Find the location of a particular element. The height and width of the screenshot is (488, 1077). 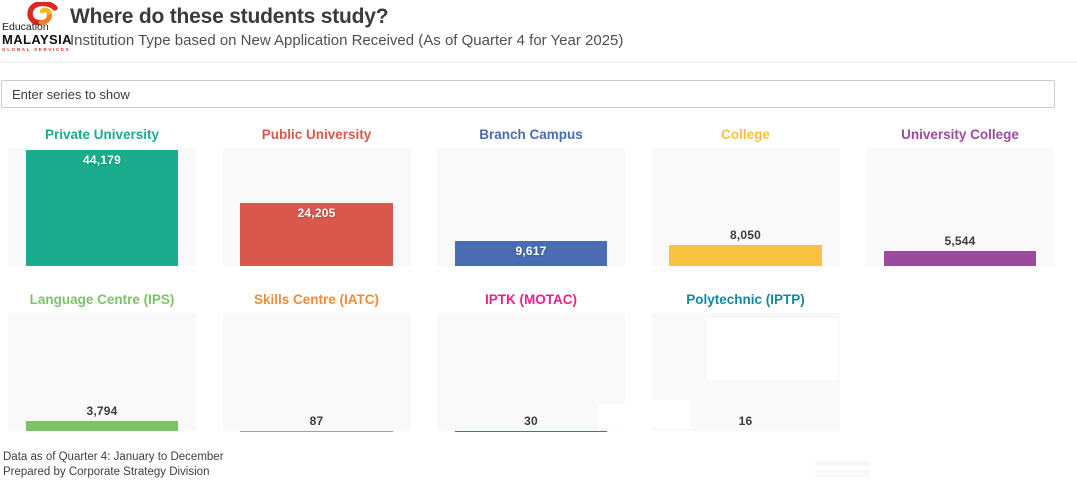

chart-panel: 9,617 is located at coordinates (531, 207).